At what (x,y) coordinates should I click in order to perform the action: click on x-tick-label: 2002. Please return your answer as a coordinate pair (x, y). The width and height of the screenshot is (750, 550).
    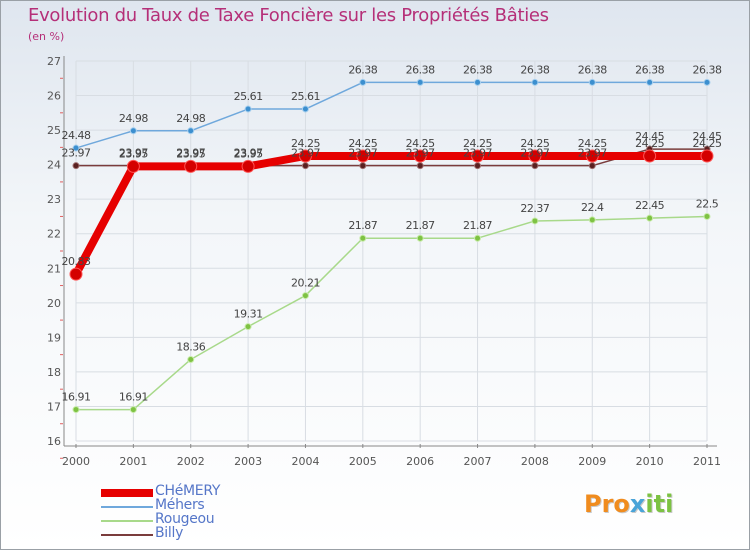
    Looking at the image, I should click on (191, 461).